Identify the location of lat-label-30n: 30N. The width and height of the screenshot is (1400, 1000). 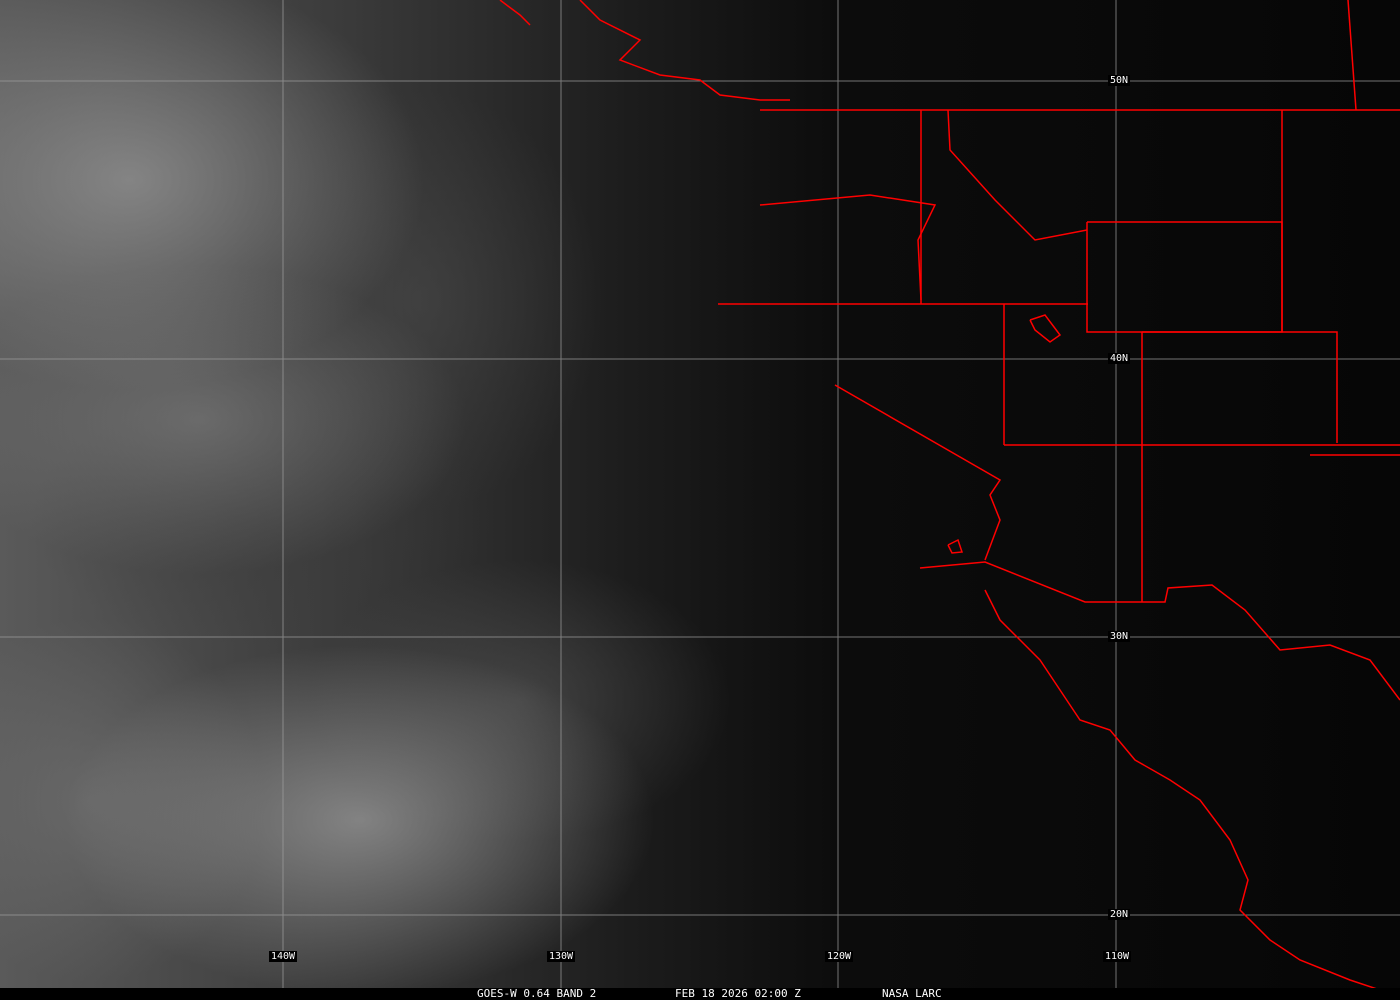
(1119, 636).